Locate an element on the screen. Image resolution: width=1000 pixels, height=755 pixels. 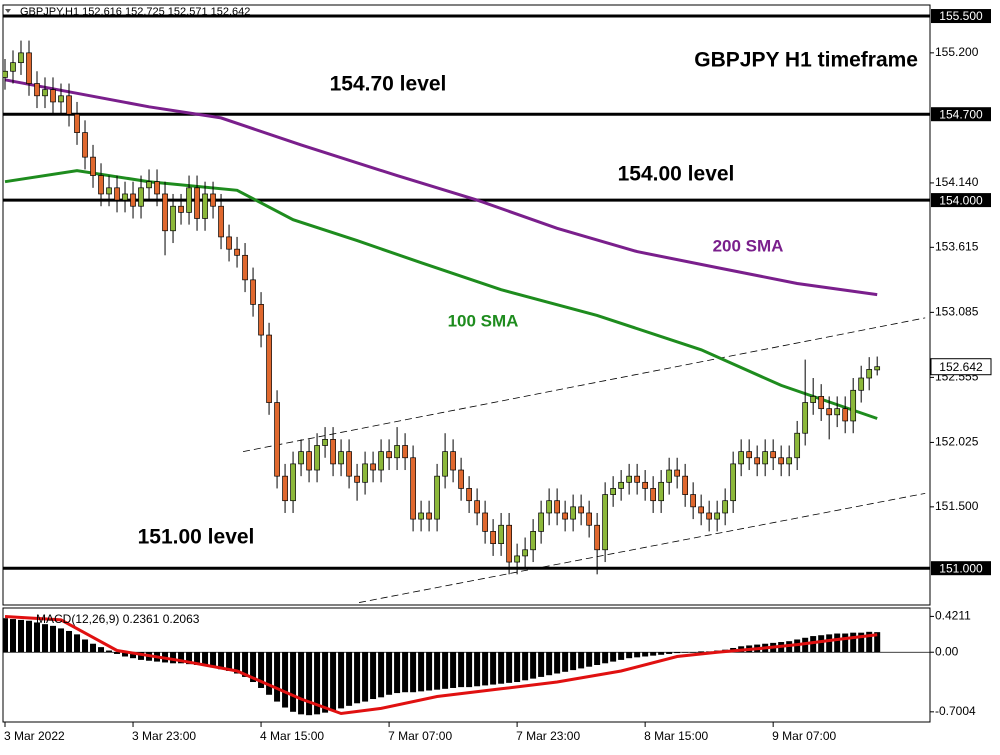
x-tick-label: 8 Mar 15:00 is located at coordinates (676, 736).